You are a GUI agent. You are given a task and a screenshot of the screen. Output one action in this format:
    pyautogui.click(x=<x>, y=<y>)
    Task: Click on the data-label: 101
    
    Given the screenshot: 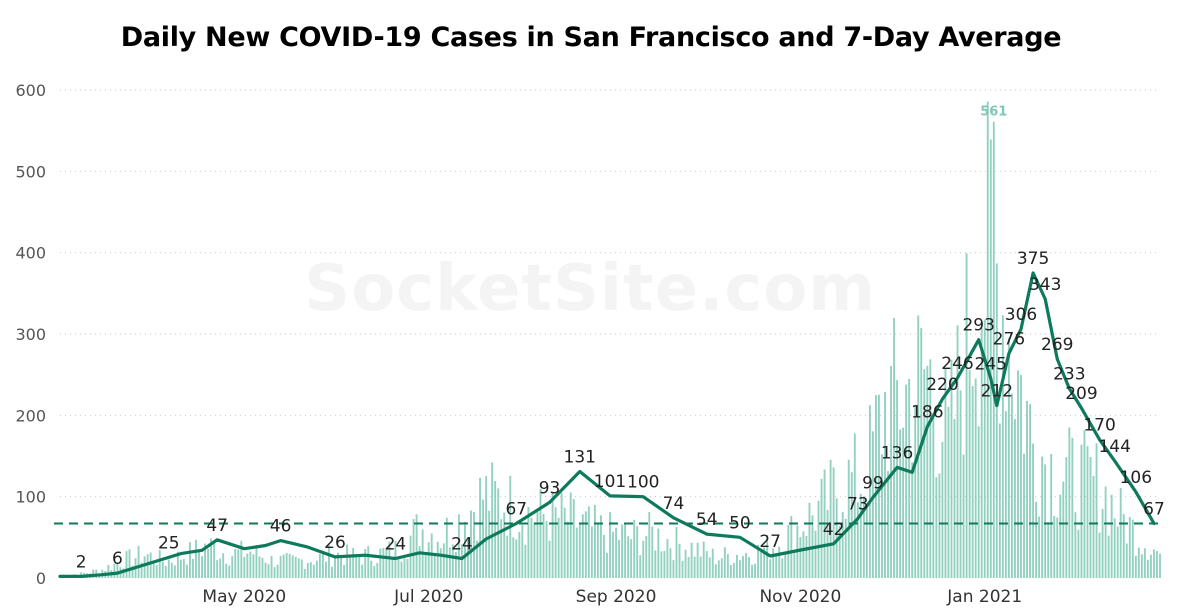 What is the action you would take?
    pyautogui.click(x=610, y=482)
    